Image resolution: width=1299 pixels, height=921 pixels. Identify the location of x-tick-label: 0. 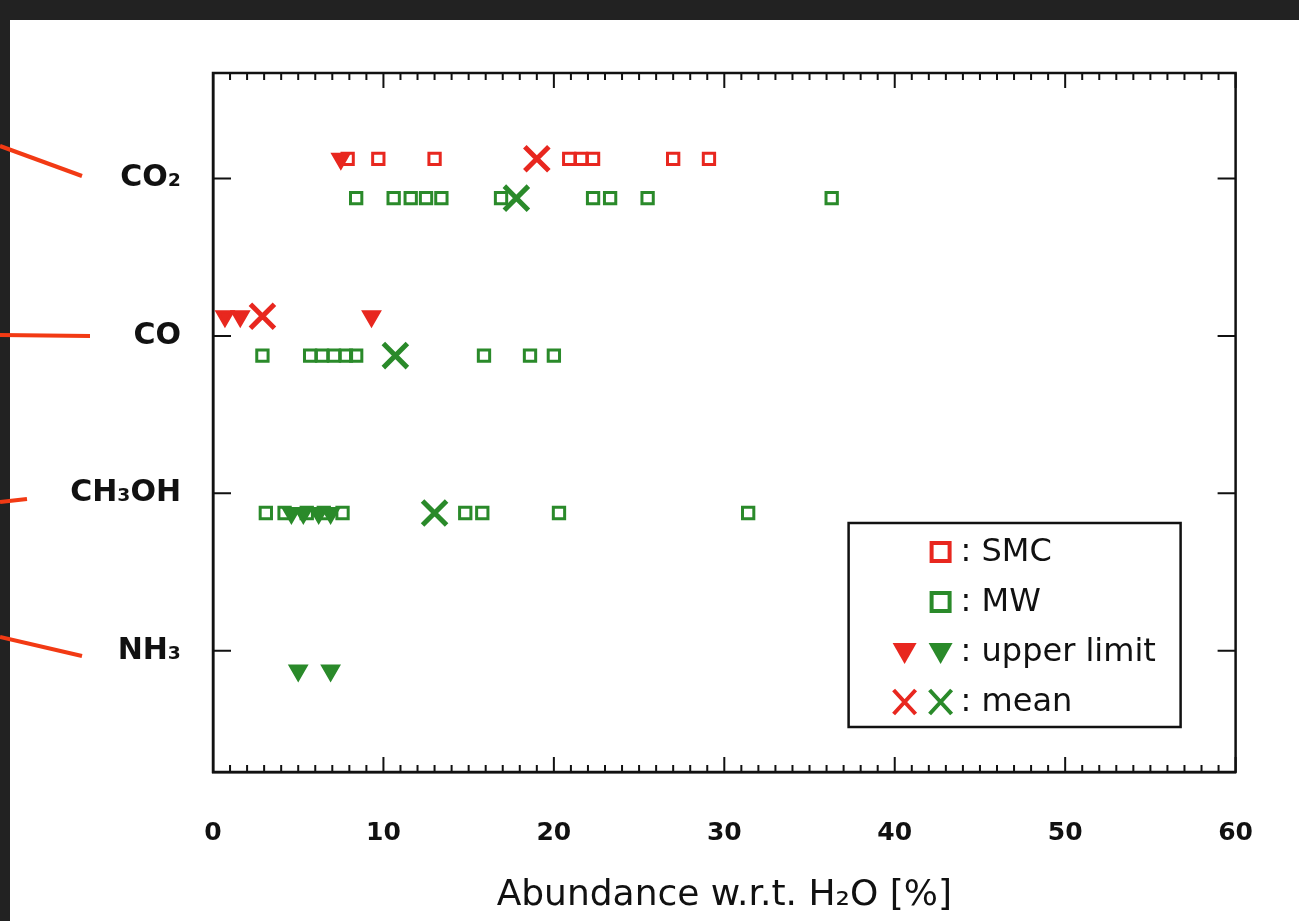
(213, 831).